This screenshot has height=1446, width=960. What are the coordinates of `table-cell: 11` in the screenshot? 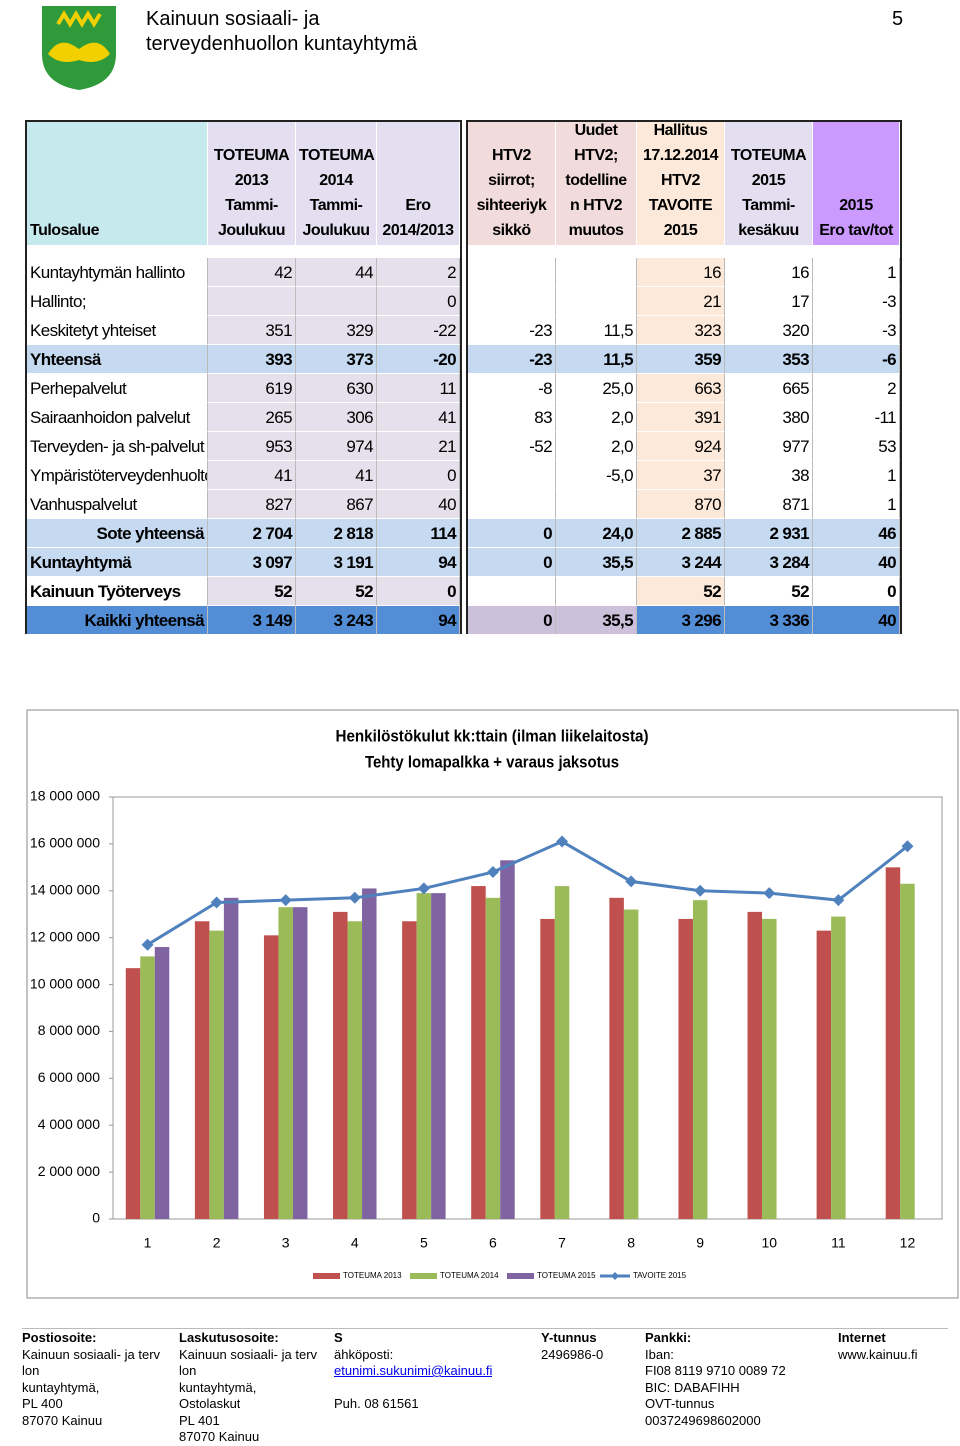 It's located at (418, 388).